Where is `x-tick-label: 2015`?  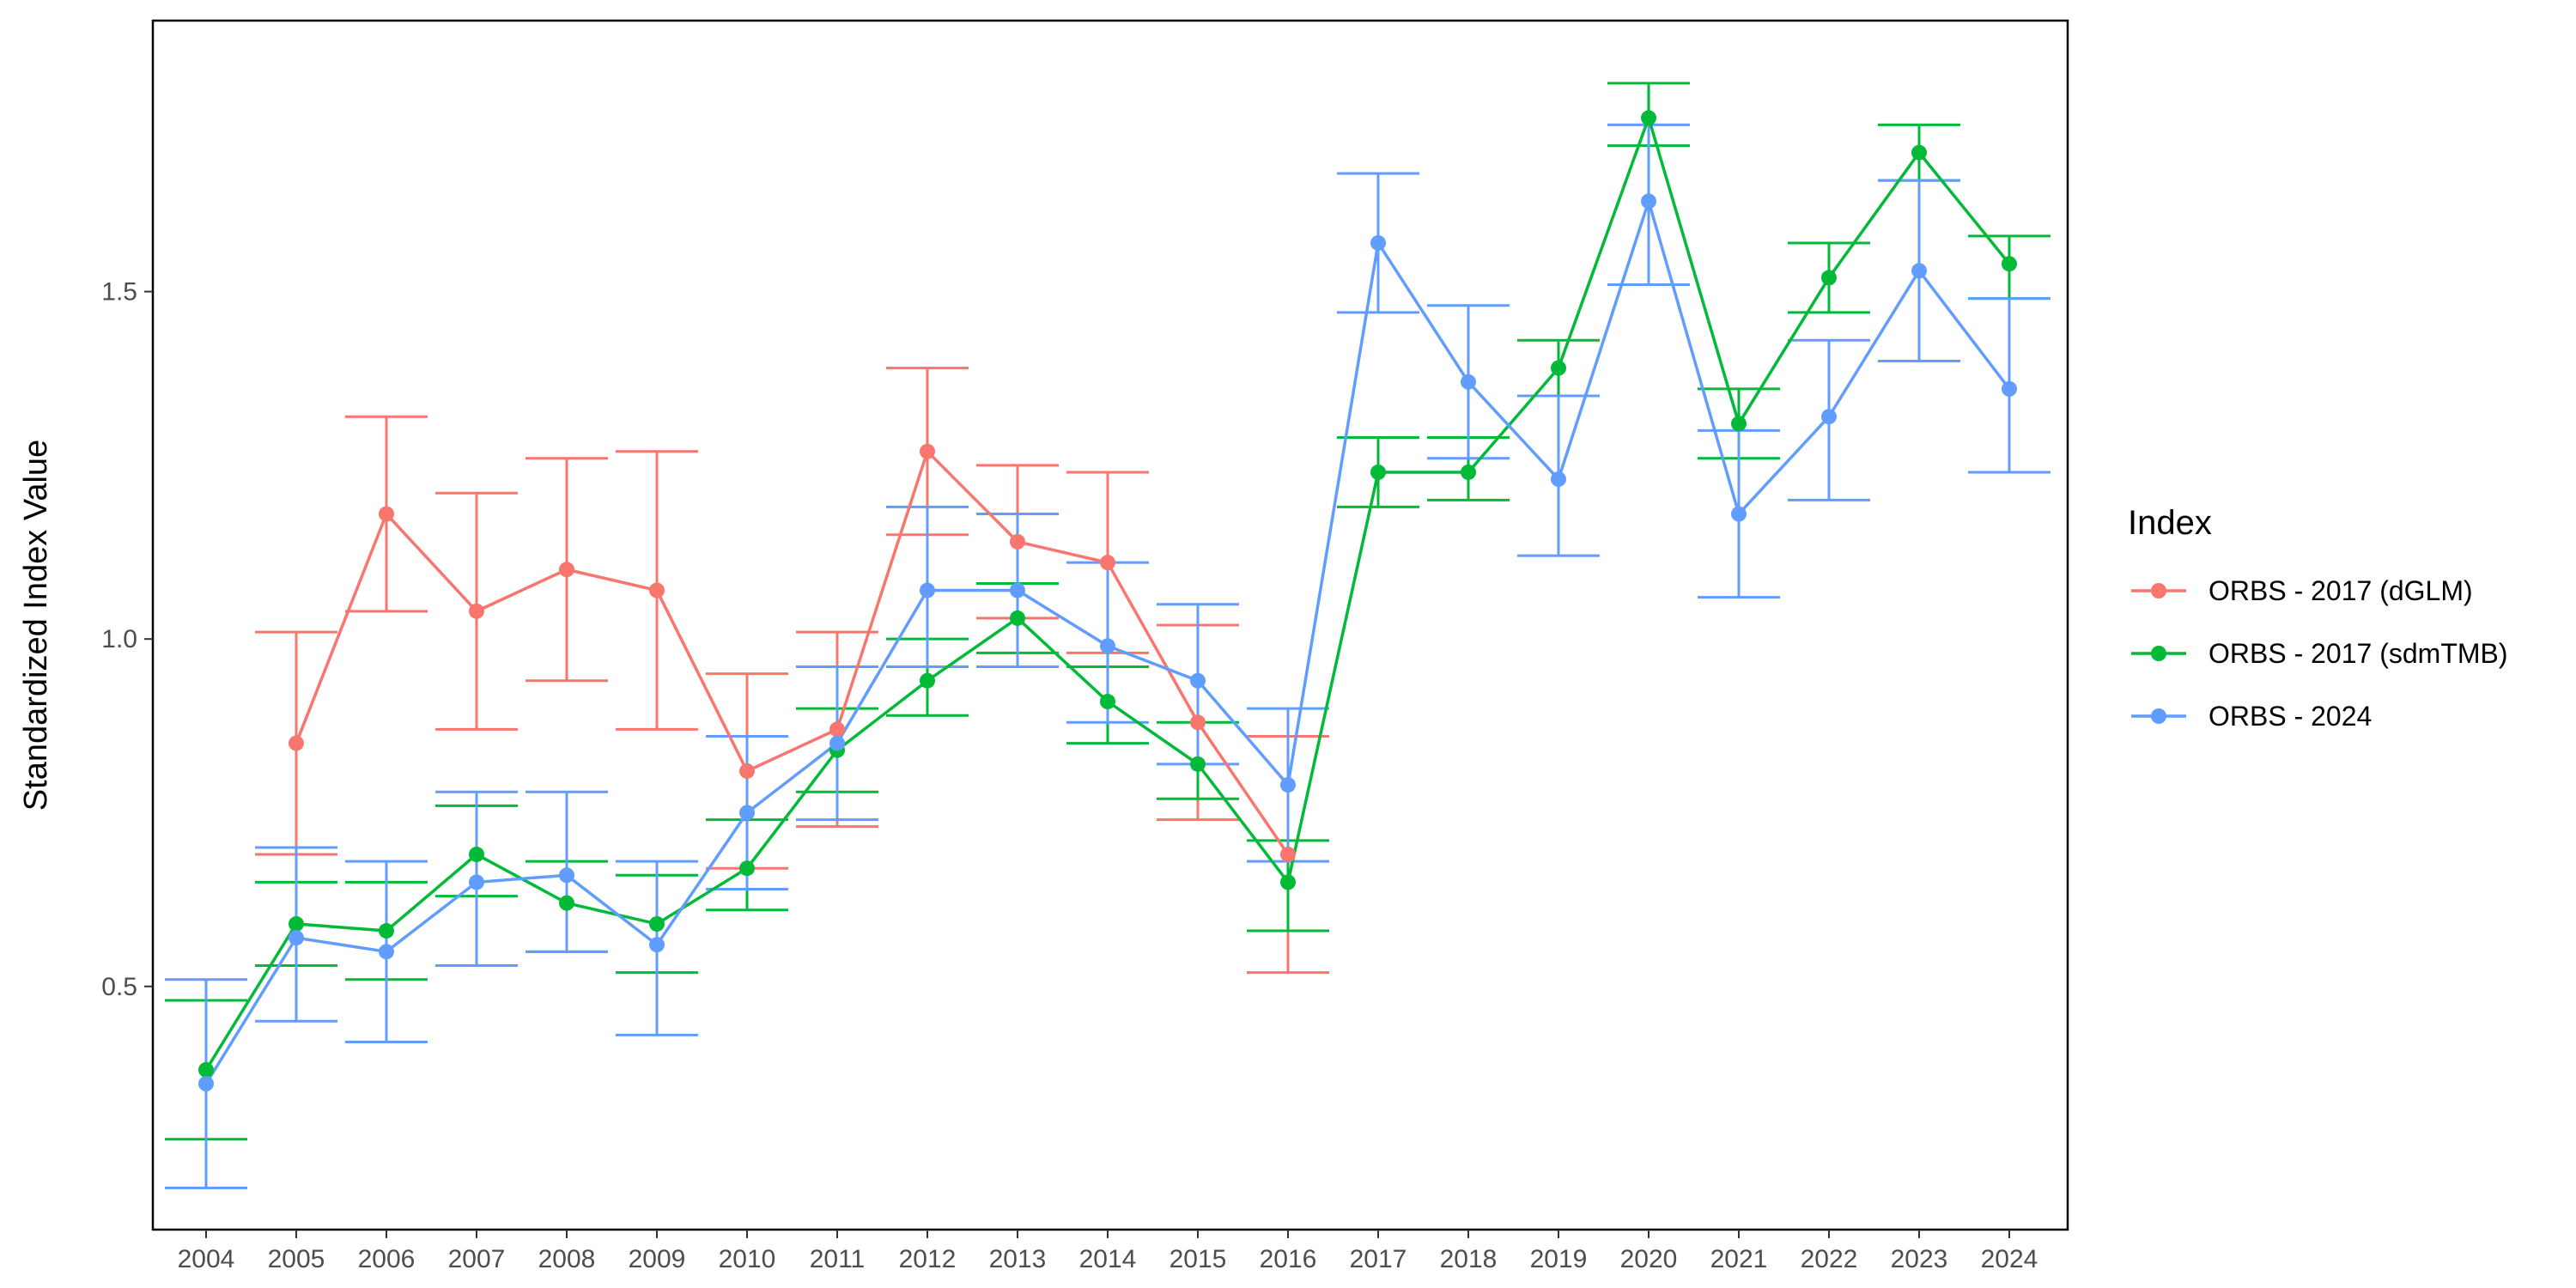
x-tick-label: 2015 is located at coordinates (1199, 1259).